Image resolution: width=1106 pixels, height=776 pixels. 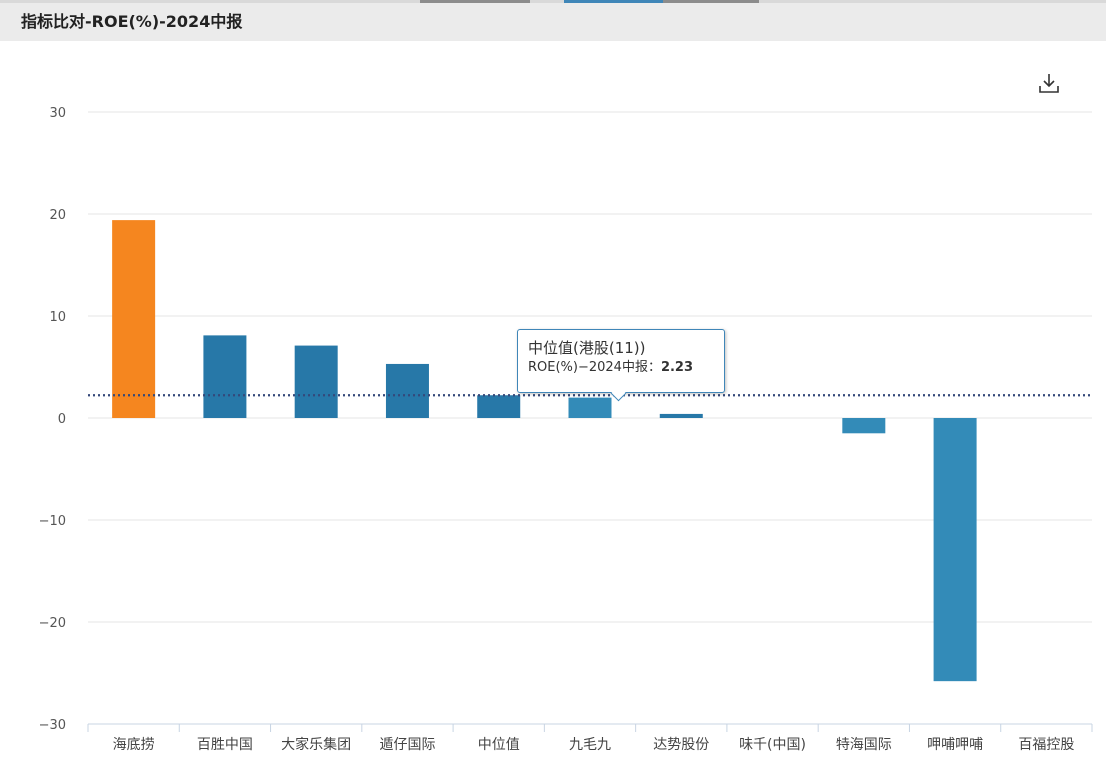 I want to click on x-tick-label: 百胜中国, so click(x=225, y=745).